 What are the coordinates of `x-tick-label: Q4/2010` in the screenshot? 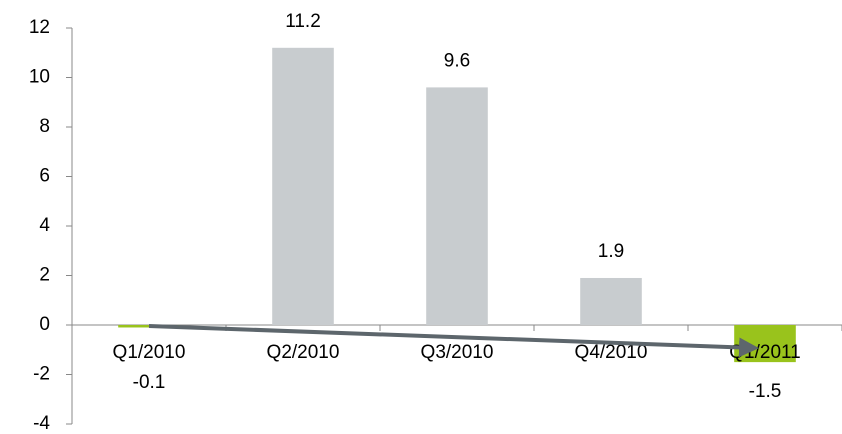 It's located at (611, 352).